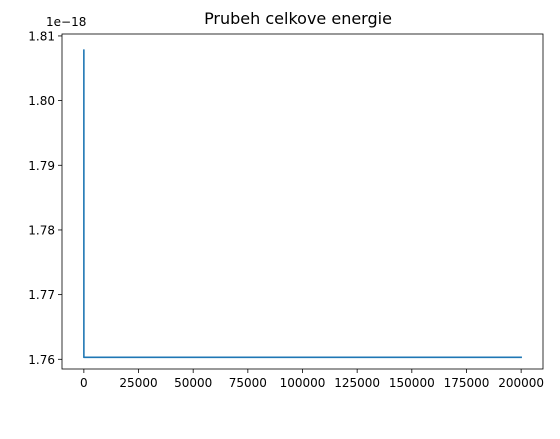 The width and height of the screenshot is (560, 439). I want to click on x-tick-label: 200000, so click(521, 383).